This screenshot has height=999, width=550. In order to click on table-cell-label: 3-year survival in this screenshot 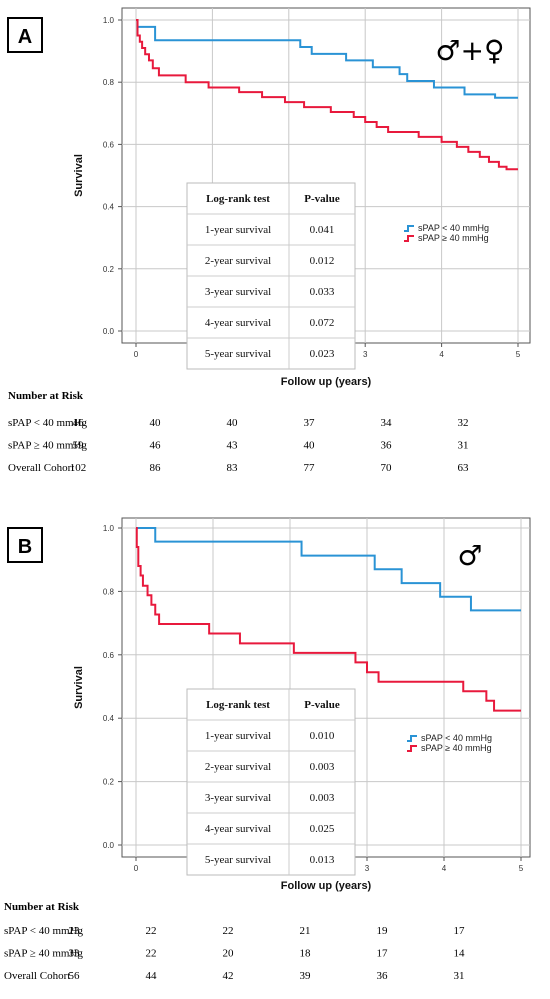, I will do `click(238, 798)`.